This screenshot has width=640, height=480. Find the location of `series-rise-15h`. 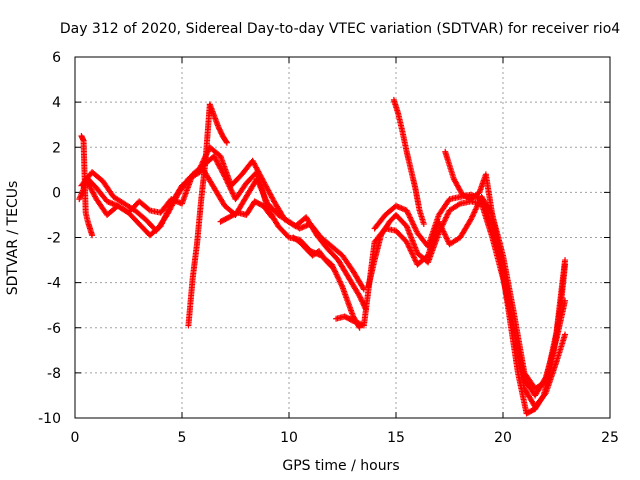

series-rise-15h is located at coordinates (408, 161).